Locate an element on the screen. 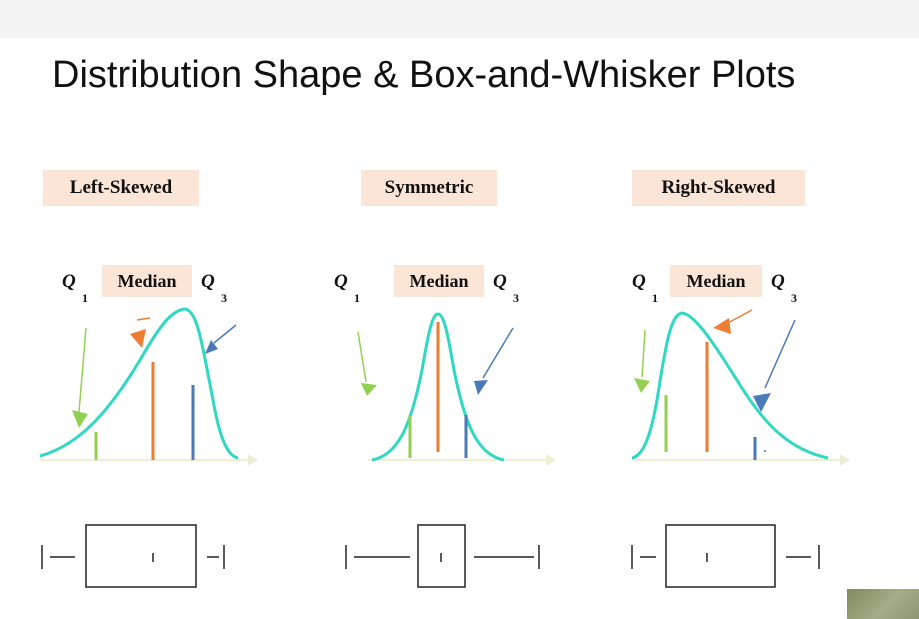  panel-label-left-skewed: Left-Skewed is located at coordinates (121, 188).